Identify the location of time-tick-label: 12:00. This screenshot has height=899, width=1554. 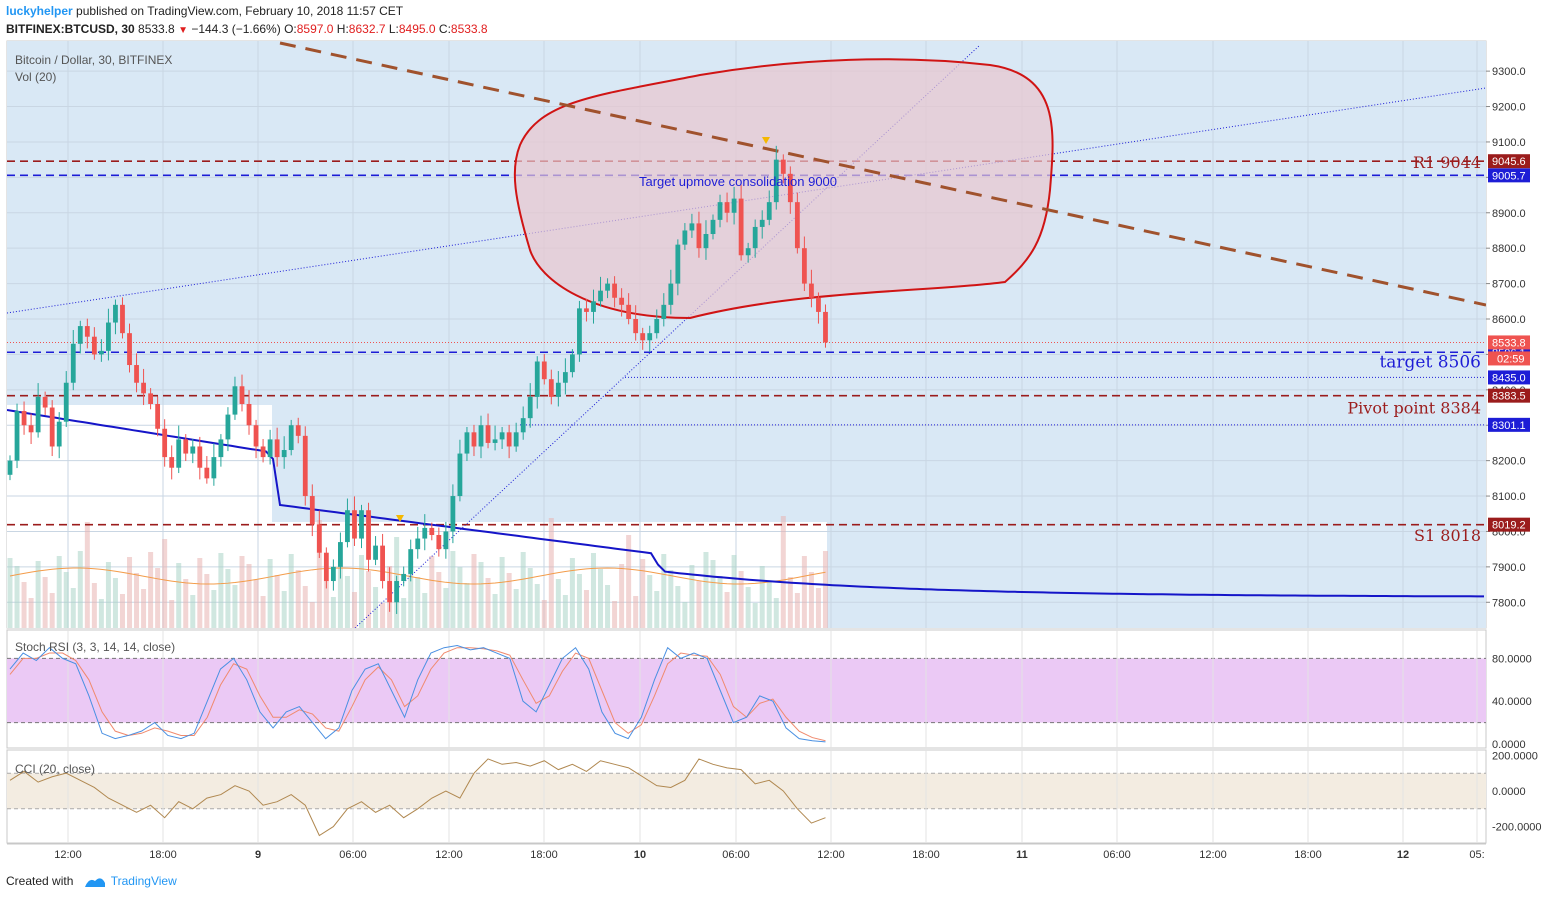
(1213, 855).